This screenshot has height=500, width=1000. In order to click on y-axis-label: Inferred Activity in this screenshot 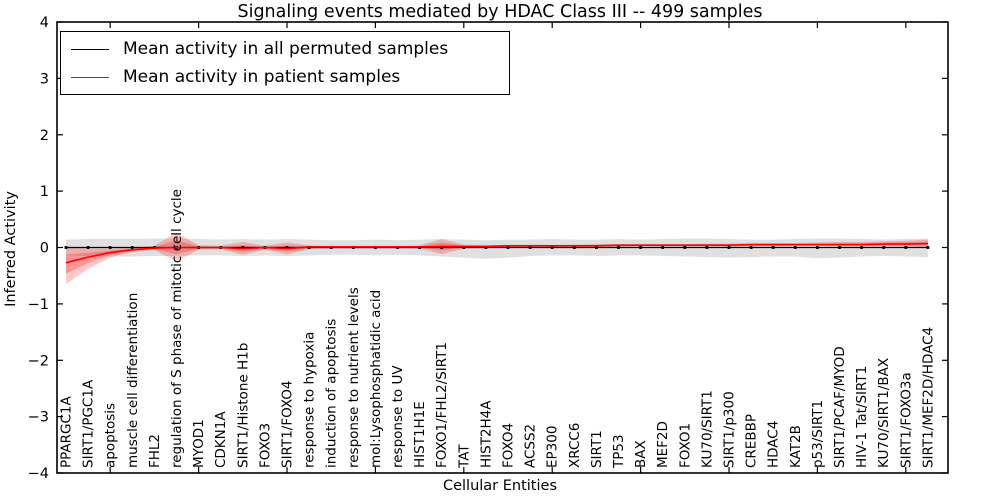, I will do `click(11, 249)`.